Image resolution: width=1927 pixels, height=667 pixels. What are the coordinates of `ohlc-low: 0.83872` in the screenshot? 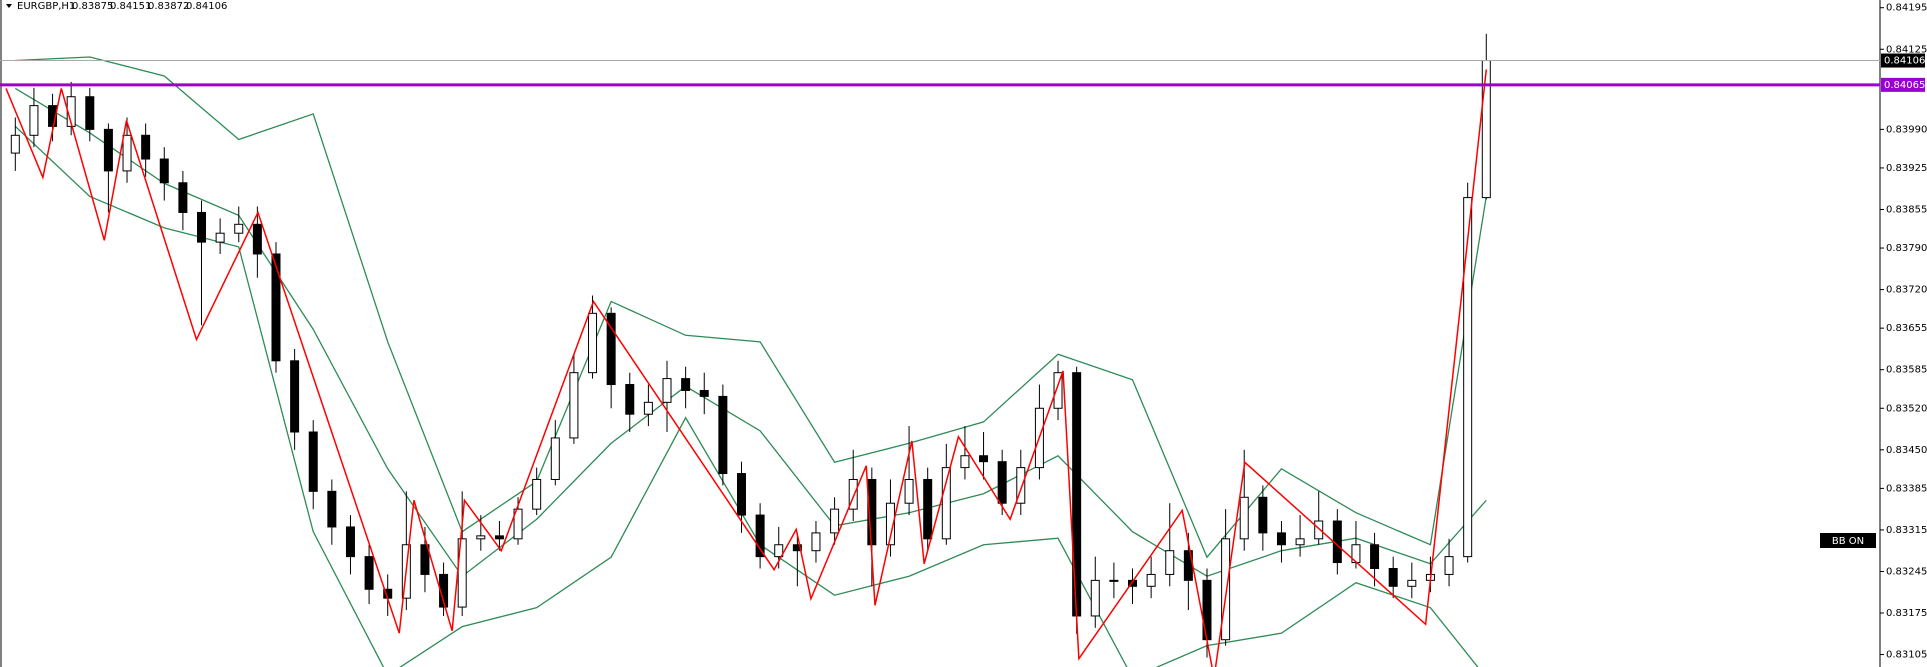 It's located at (168, 6).